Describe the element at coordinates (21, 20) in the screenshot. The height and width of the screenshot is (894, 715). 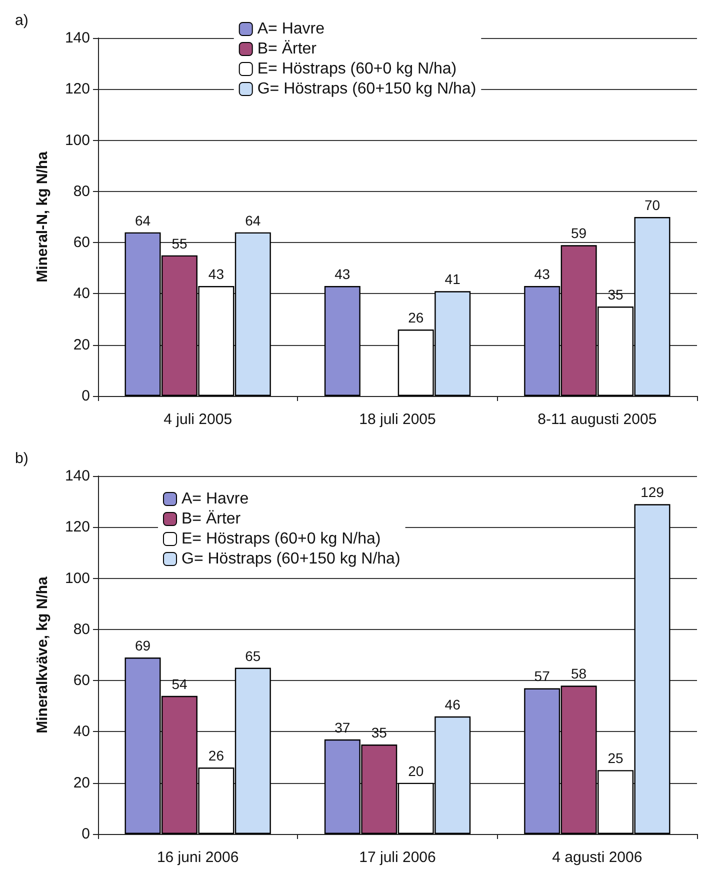
I see `chart-title: a)` at that location.